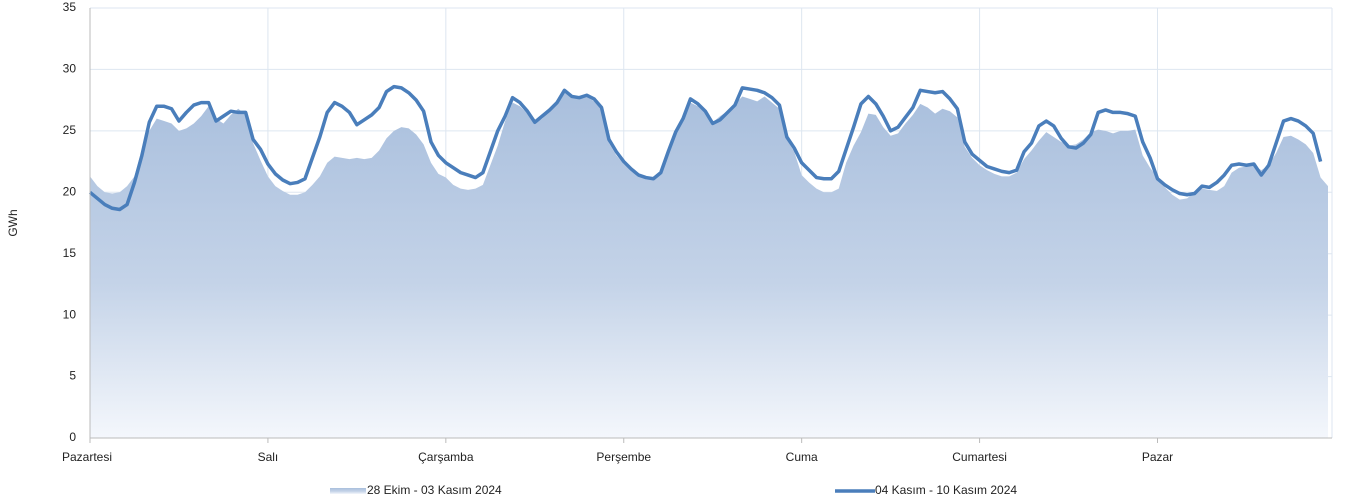 The width and height of the screenshot is (1345, 504). I want to click on y-tick-label: 35, so click(70, 7).